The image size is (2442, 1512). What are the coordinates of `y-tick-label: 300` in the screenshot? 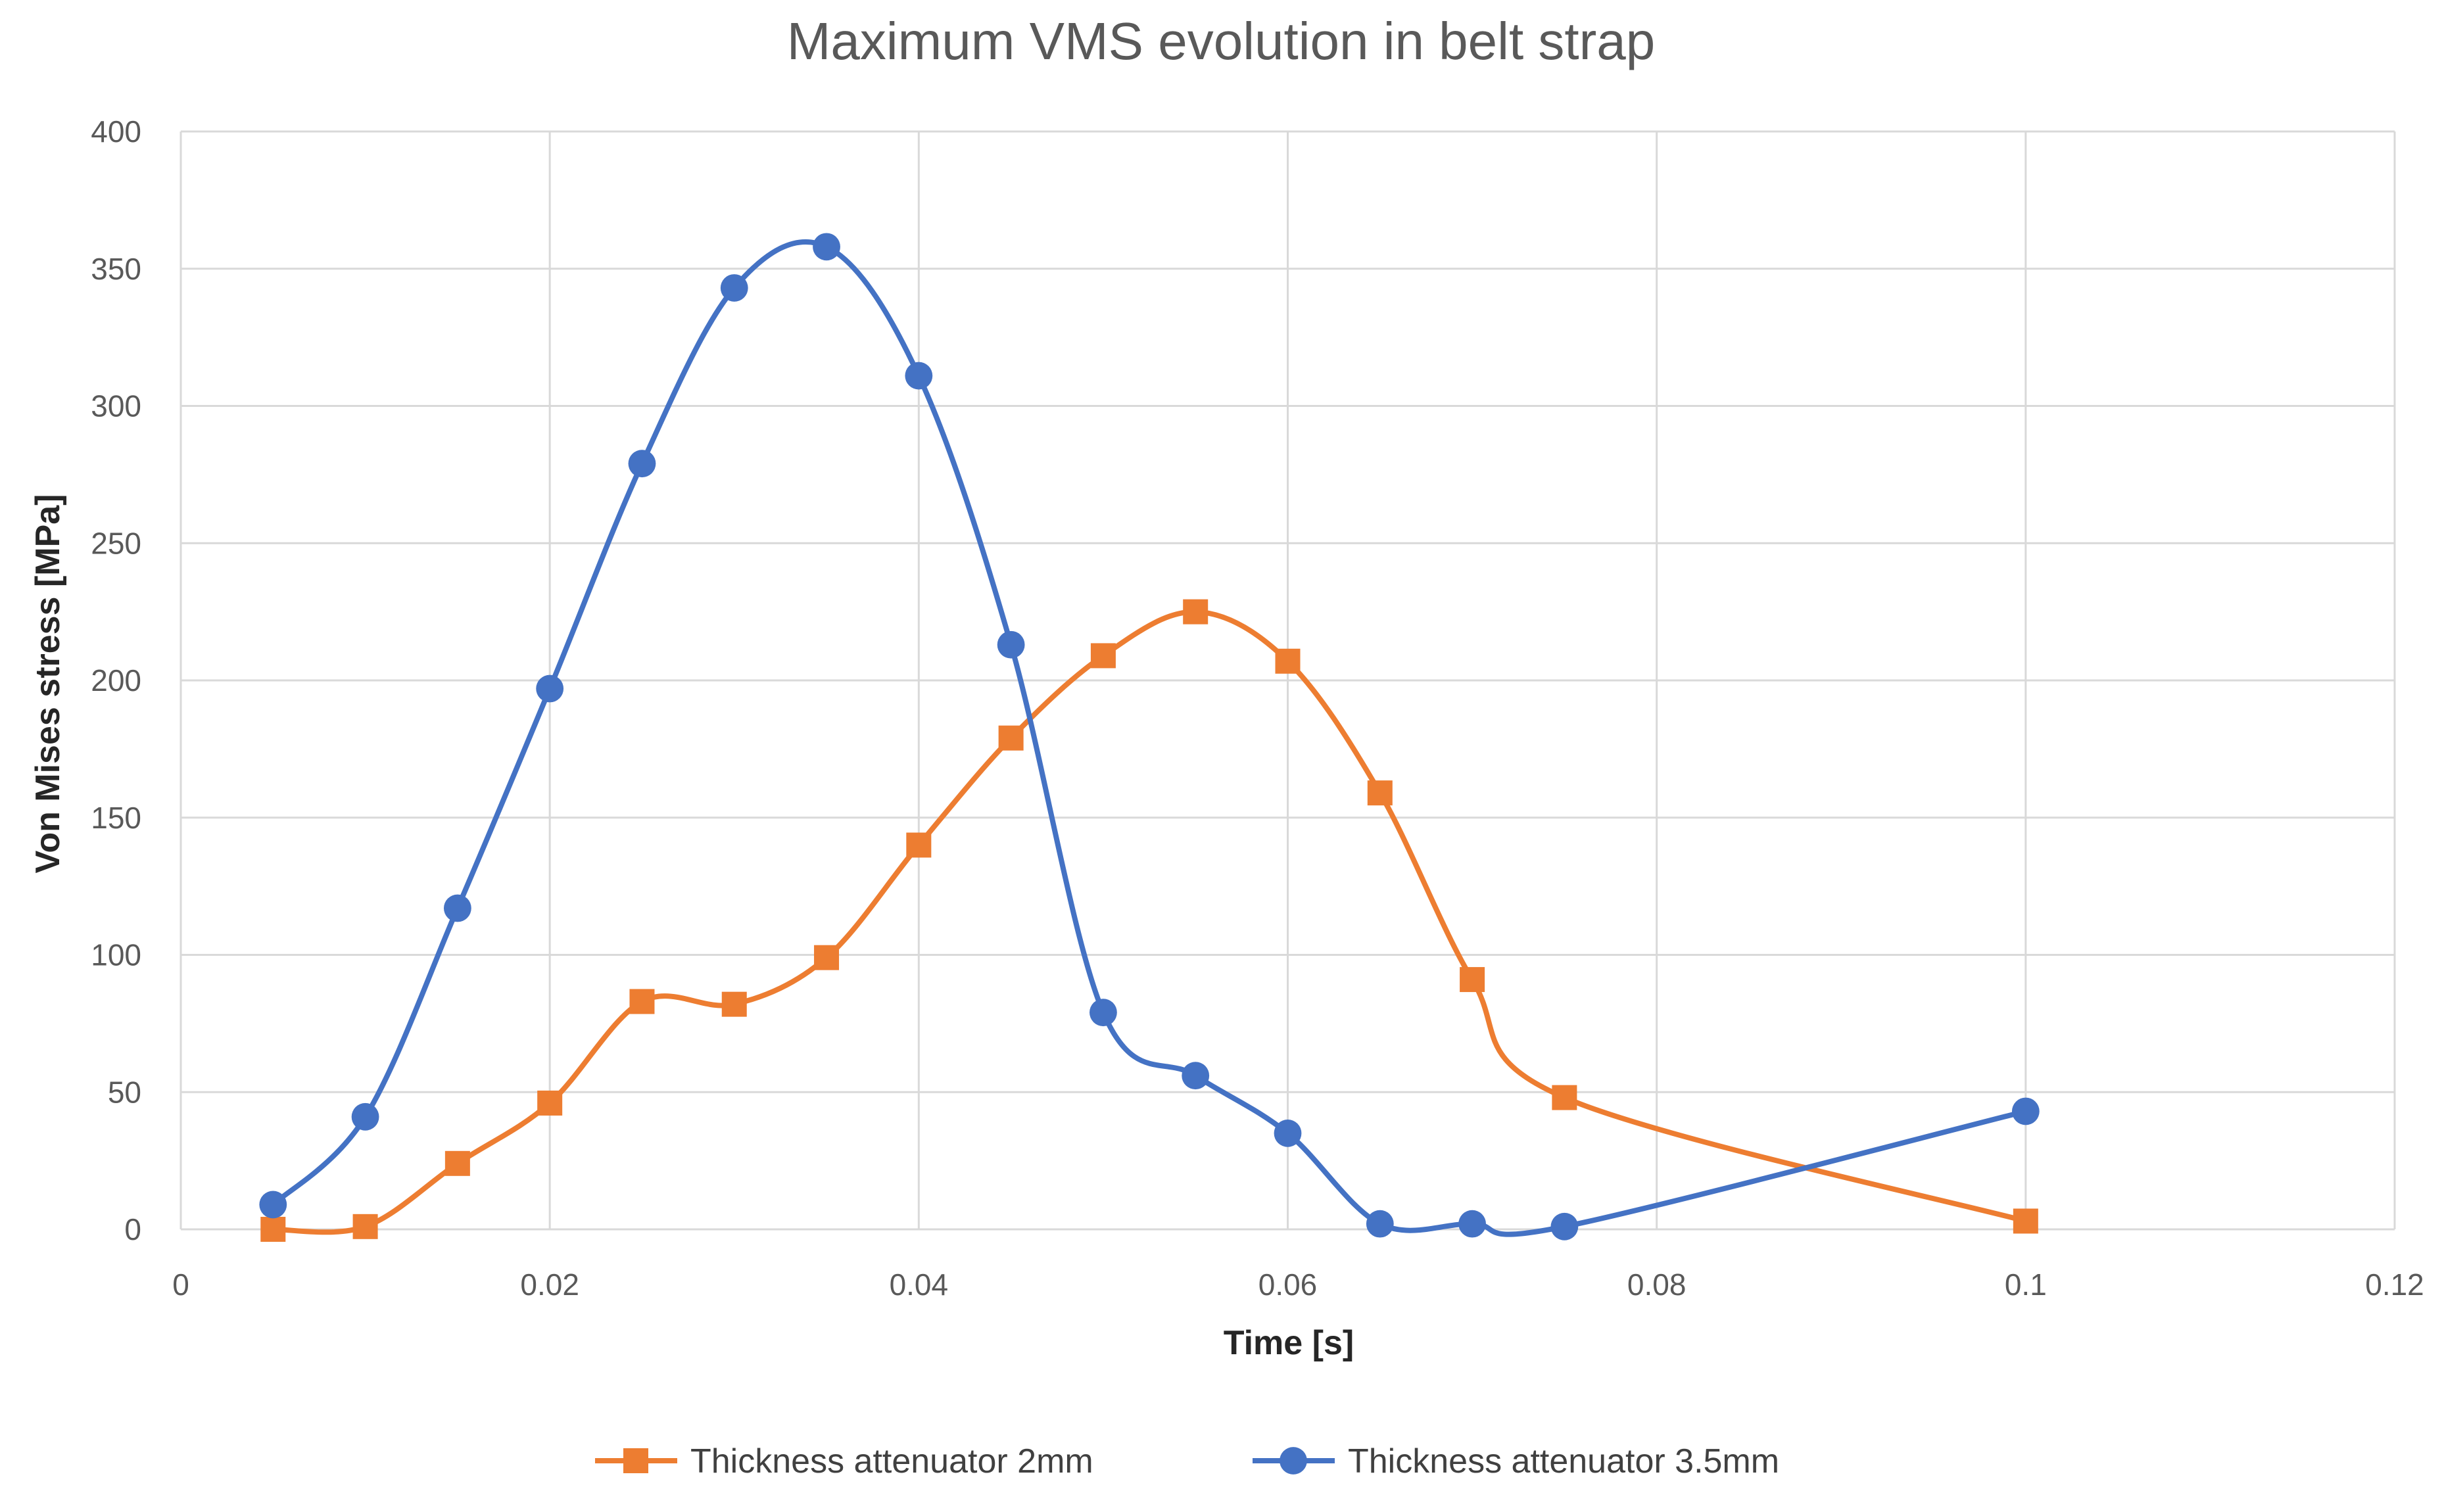 It's located at (116, 406).